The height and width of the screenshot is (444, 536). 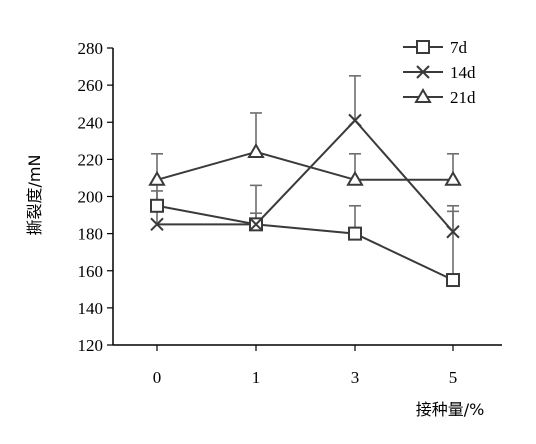 I want to click on y-tick-label: 220, so click(x=91, y=159).